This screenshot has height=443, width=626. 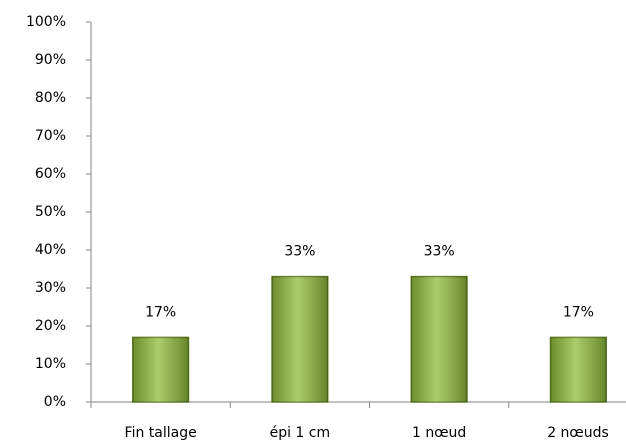 I want to click on y-tick-label: 70%, so click(x=50, y=136).